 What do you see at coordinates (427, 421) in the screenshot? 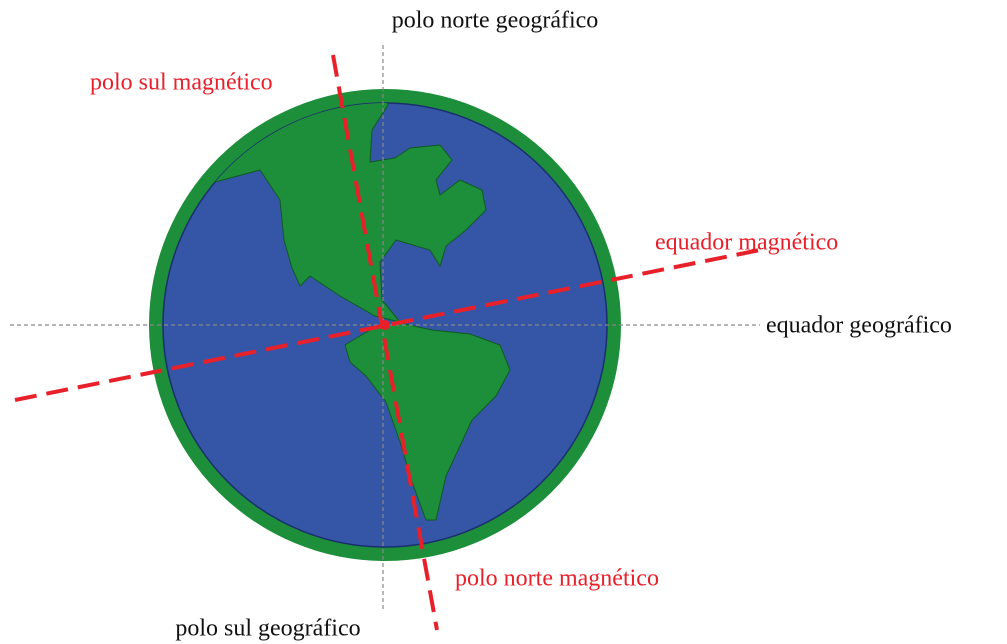
I see `south-america` at bounding box center [427, 421].